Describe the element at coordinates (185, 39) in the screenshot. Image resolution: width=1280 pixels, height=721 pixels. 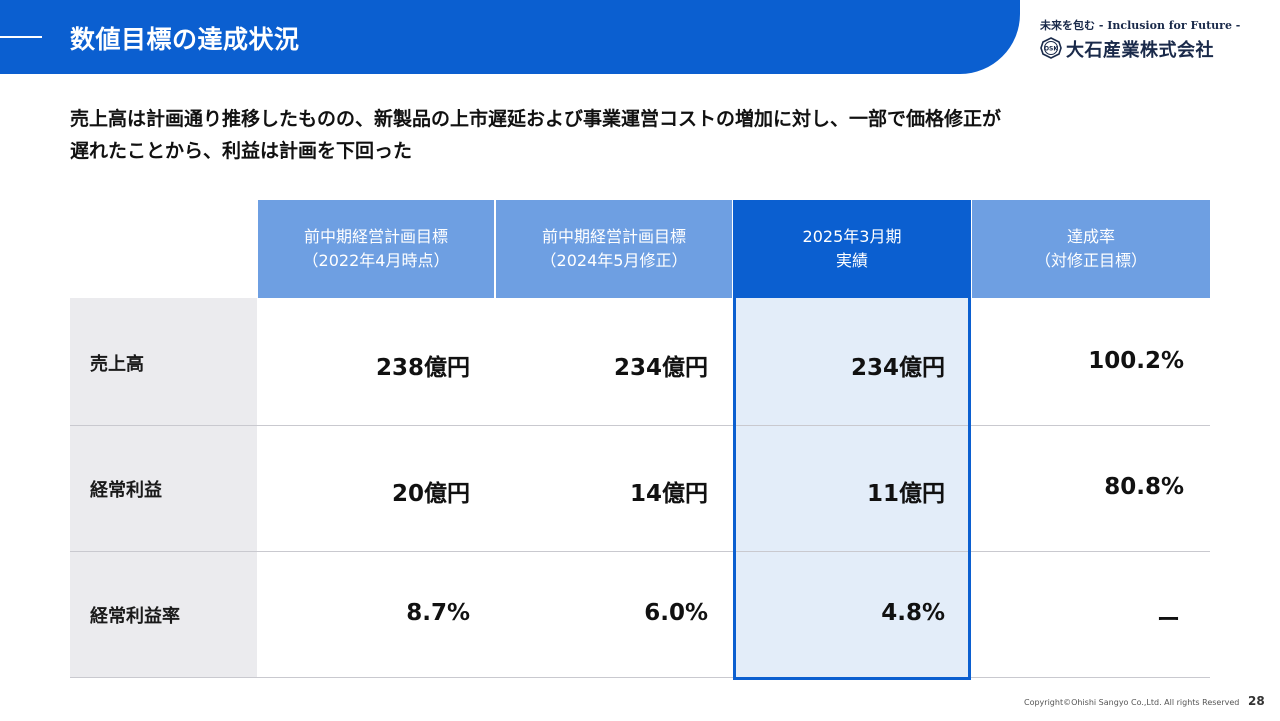
I see `page-title: 数値目標の達成状況` at that location.